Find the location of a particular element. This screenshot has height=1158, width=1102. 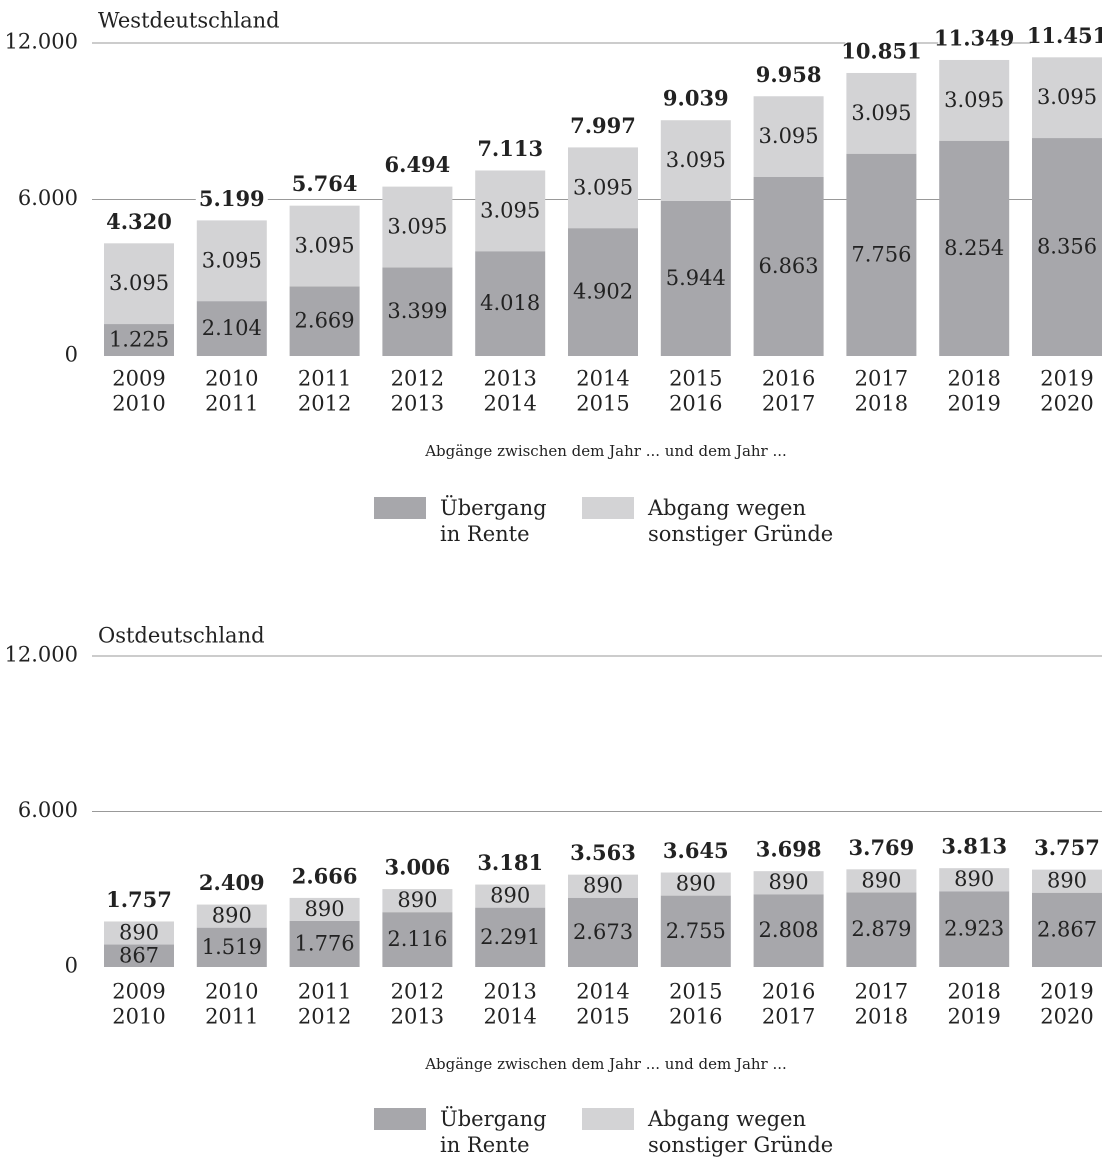

total-label: 7.113 is located at coordinates (510, 148).